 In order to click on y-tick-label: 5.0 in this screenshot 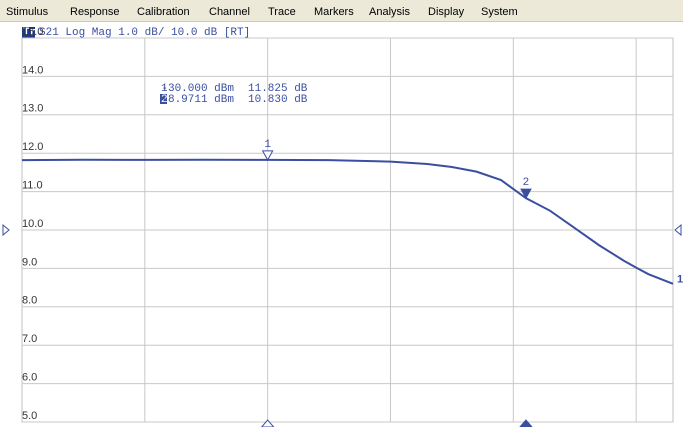, I will do `click(29, 416)`.